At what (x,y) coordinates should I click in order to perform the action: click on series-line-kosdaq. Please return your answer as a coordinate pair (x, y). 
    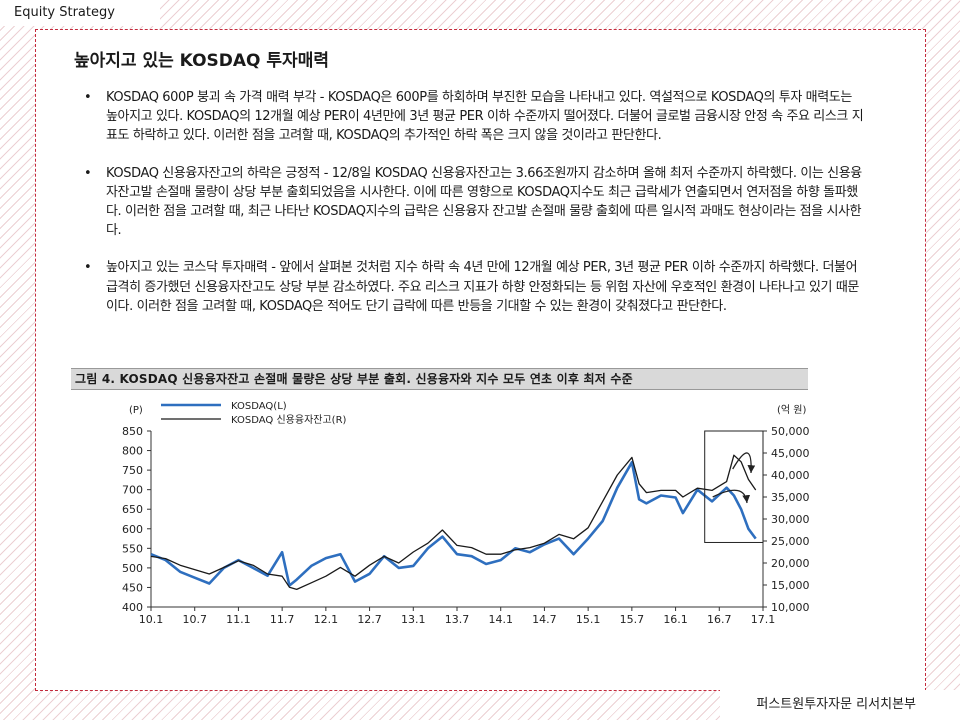
    Looking at the image, I should click on (453, 524).